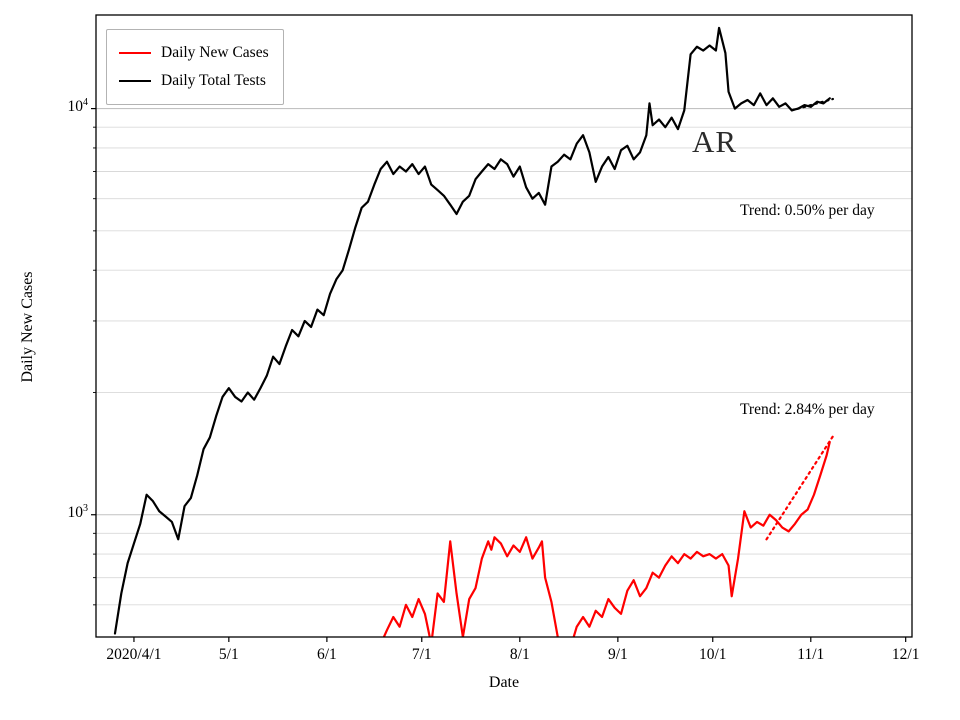 The height and width of the screenshot is (720, 960). Describe the element at coordinates (78, 511) in the screenshot. I see `y-tick-label: 10³` at that location.